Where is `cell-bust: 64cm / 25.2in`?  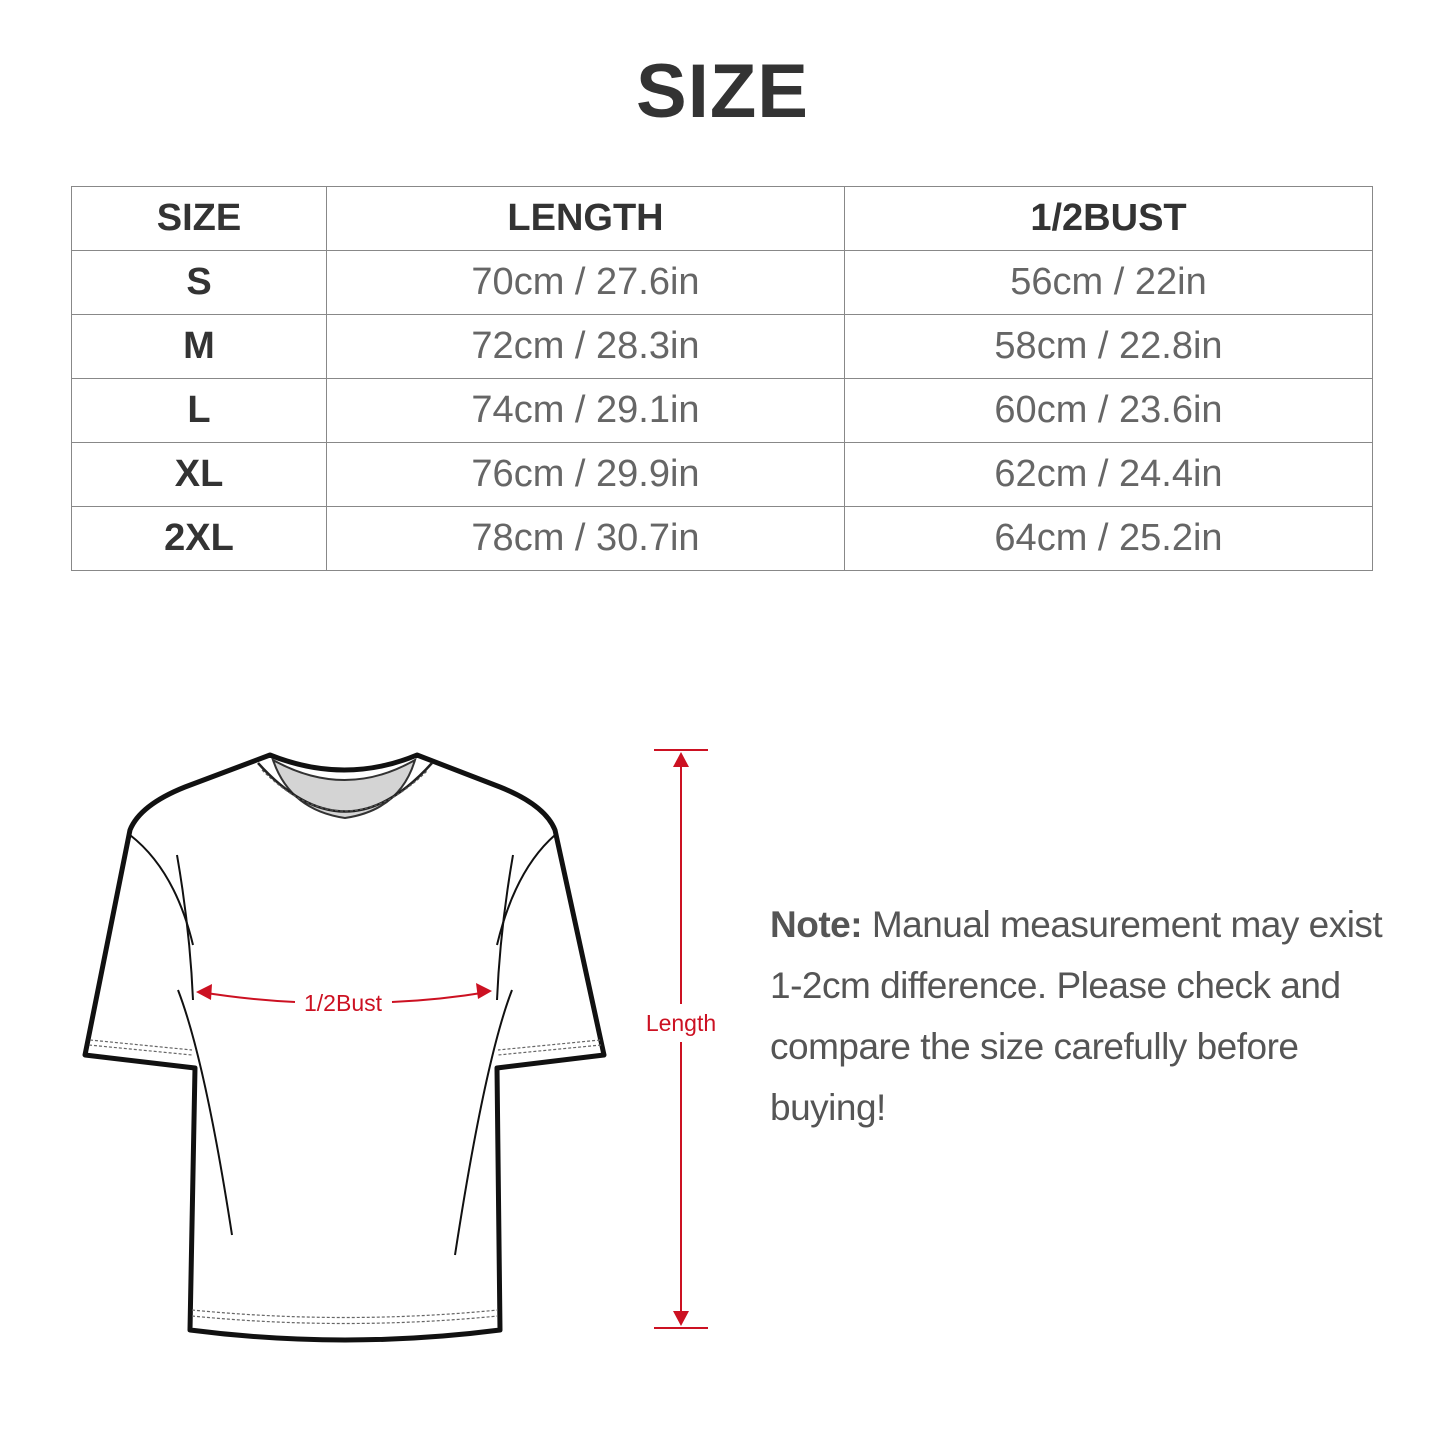
cell-bust: 64cm / 25.2in is located at coordinates (1108, 538).